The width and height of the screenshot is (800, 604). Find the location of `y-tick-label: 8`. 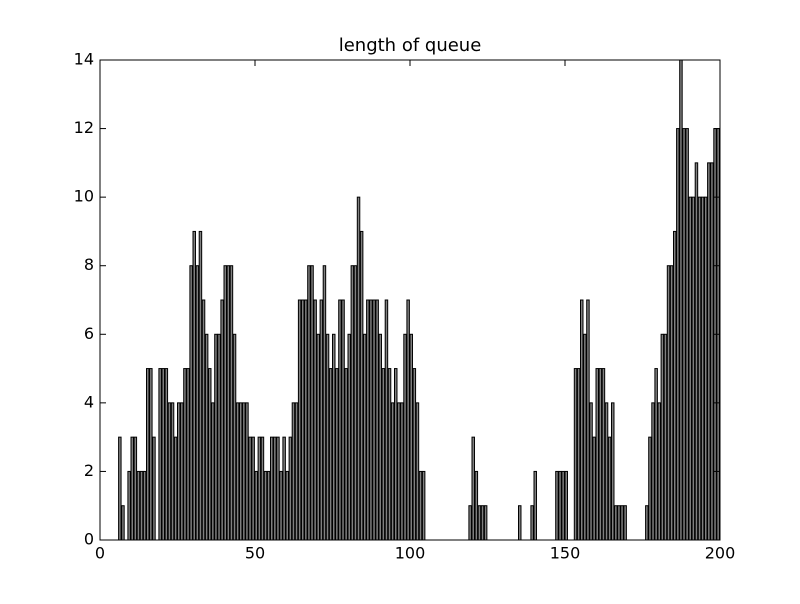

y-tick-label: 8 is located at coordinates (89, 264).